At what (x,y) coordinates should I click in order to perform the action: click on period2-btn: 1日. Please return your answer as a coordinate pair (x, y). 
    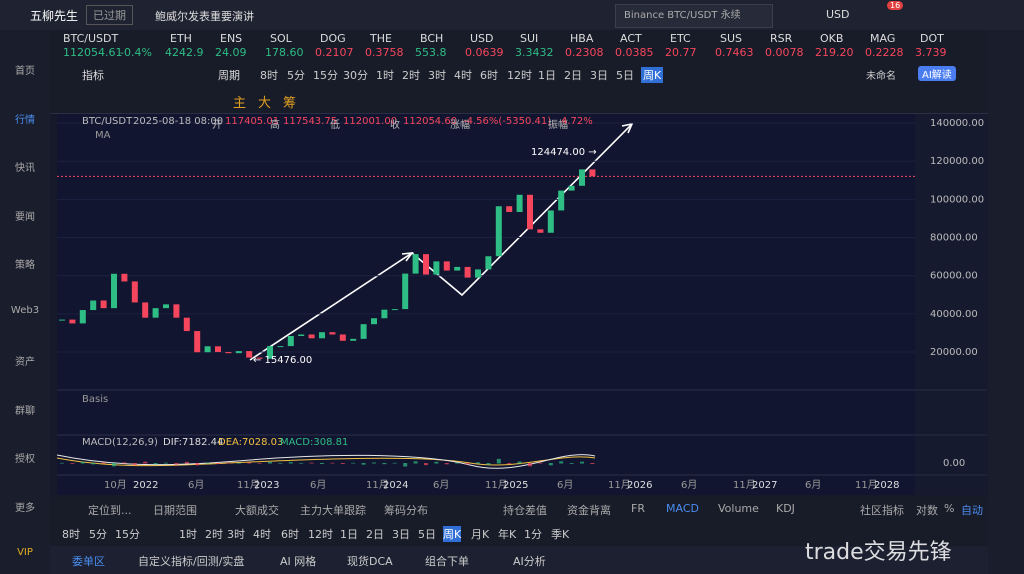
    Looking at the image, I should click on (349, 534).